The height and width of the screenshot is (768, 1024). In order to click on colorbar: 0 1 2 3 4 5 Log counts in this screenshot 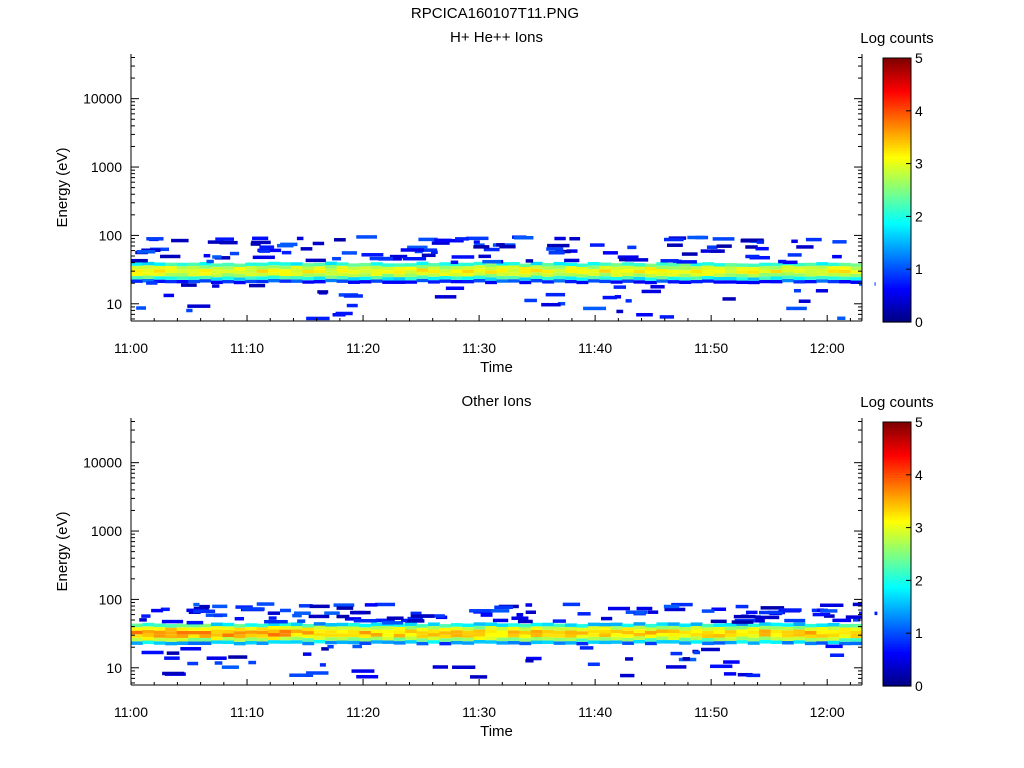, I will do `click(896, 180)`.